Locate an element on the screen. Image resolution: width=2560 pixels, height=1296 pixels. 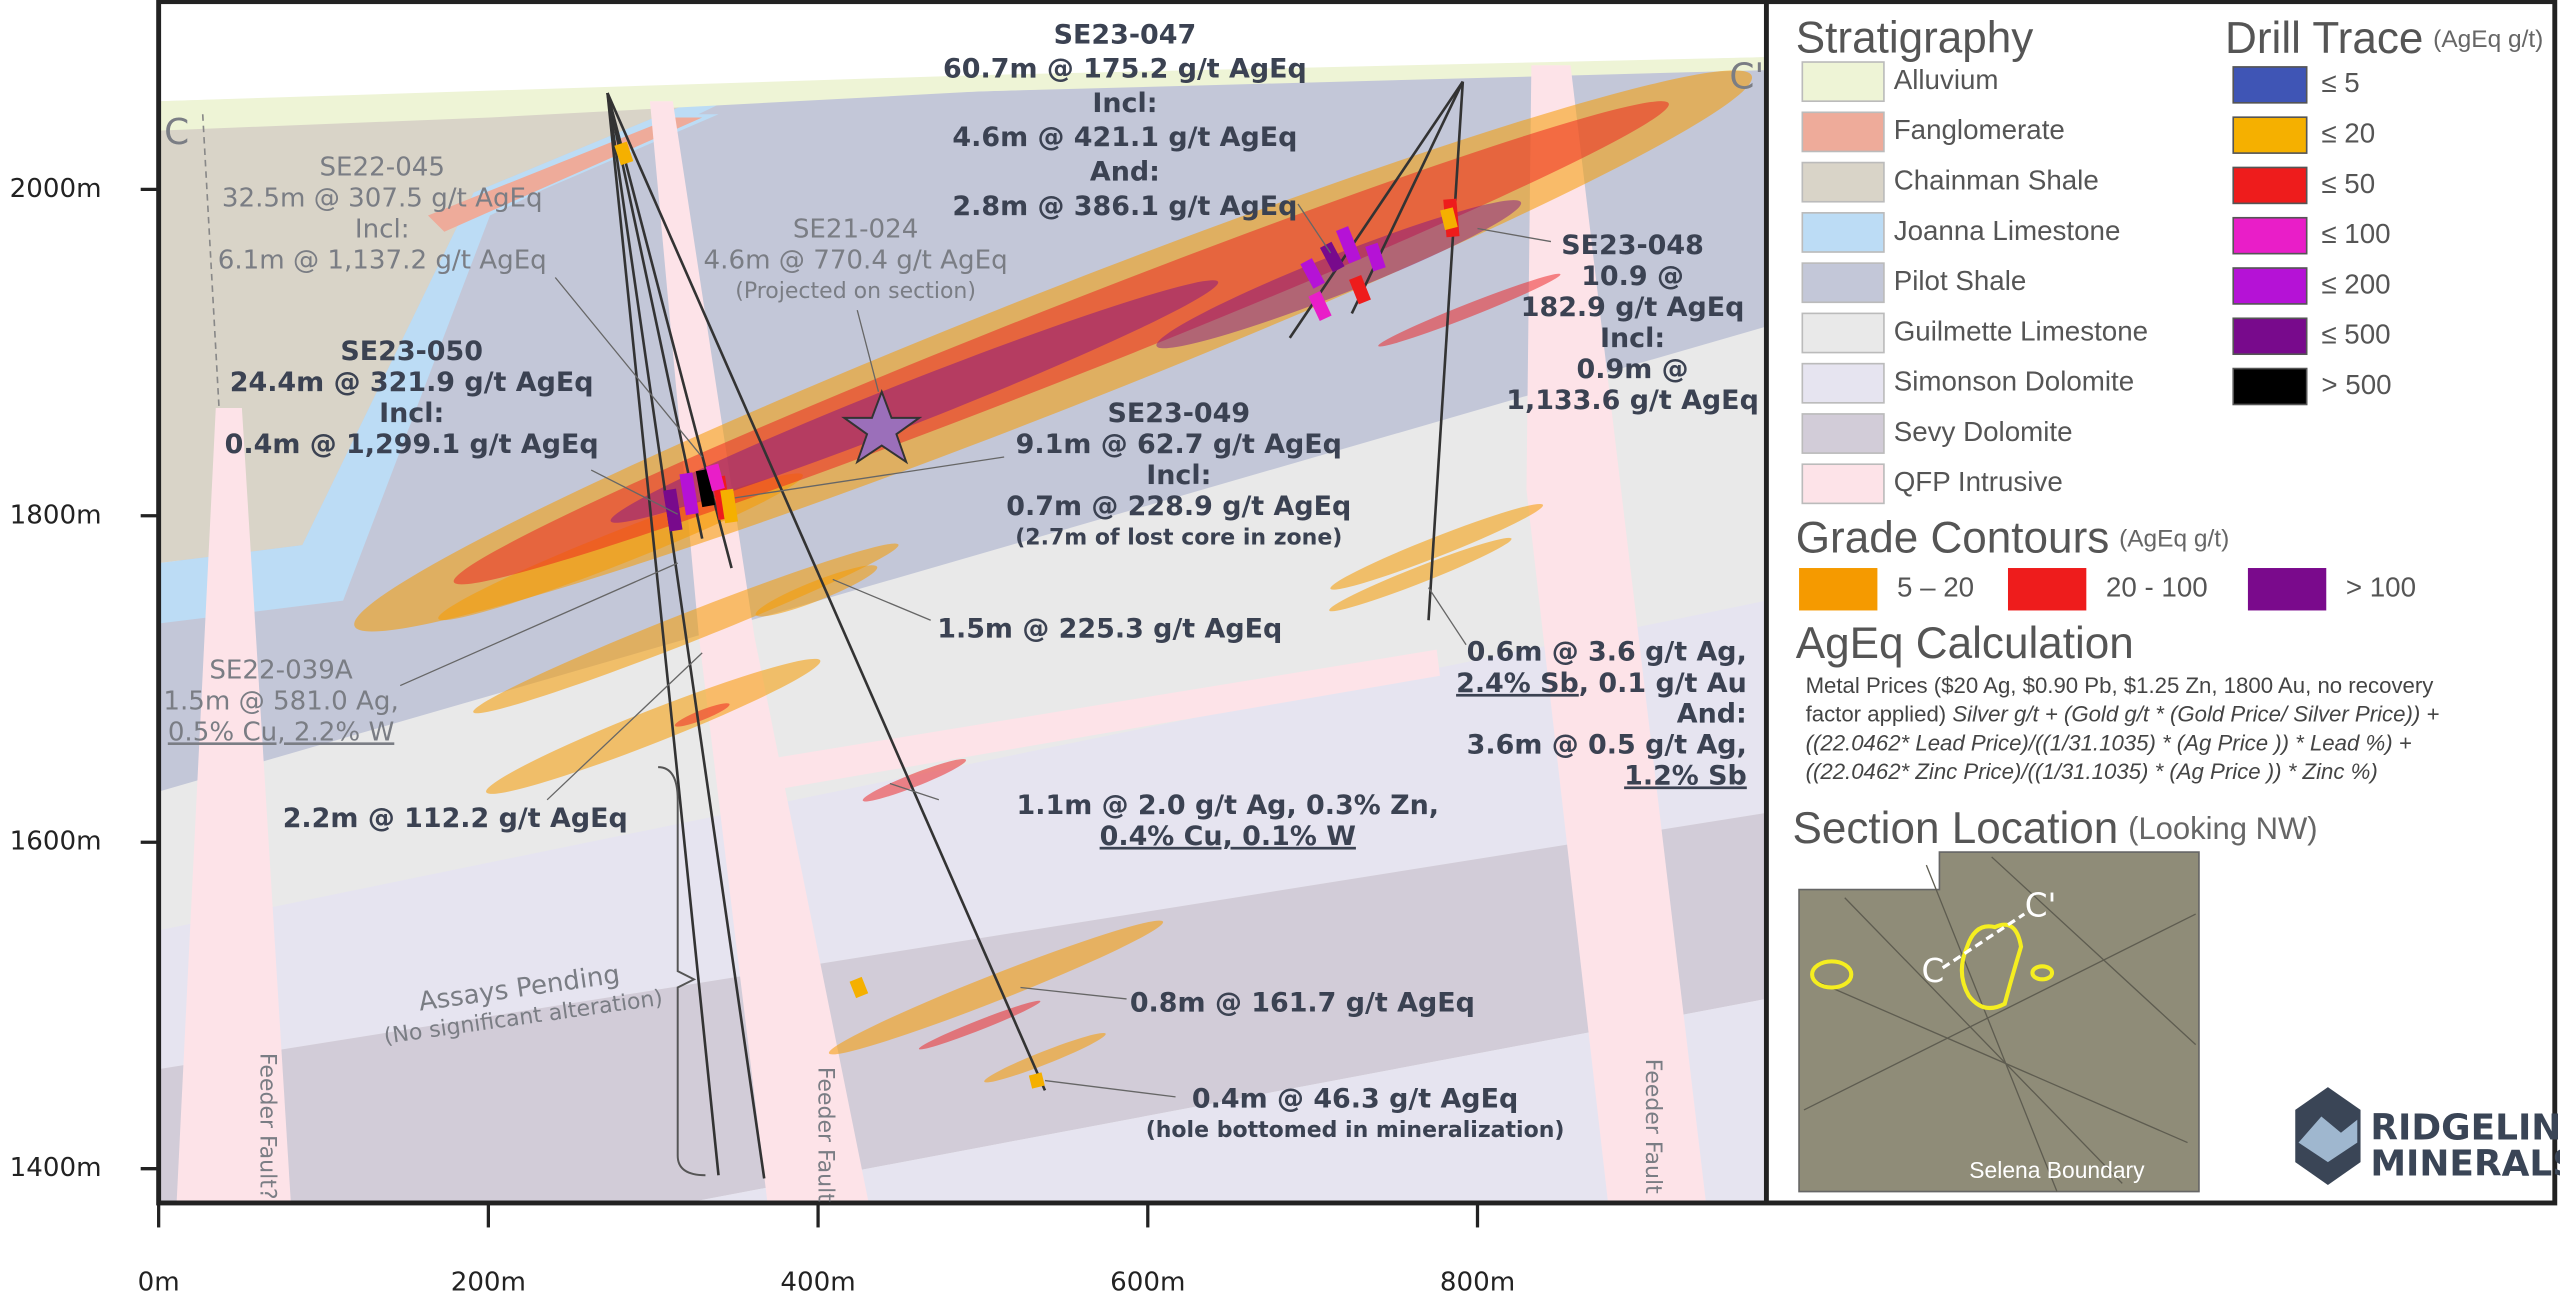
annotation-line: 2.4% Sb, 0.1 g/t Au is located at coordinates (1601, 682).